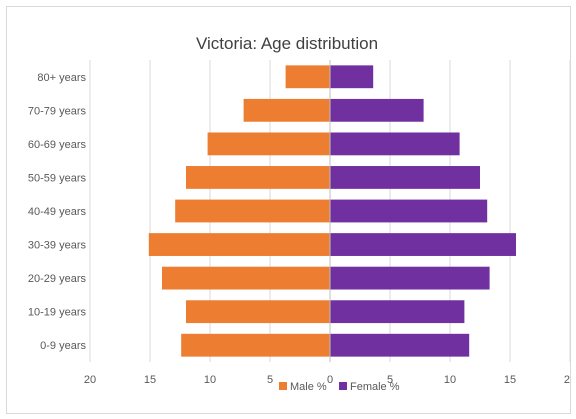 This screenshot has height=419, width=576. I want to click on chart-title: Victoria: Age distribution, so click(287, 43).